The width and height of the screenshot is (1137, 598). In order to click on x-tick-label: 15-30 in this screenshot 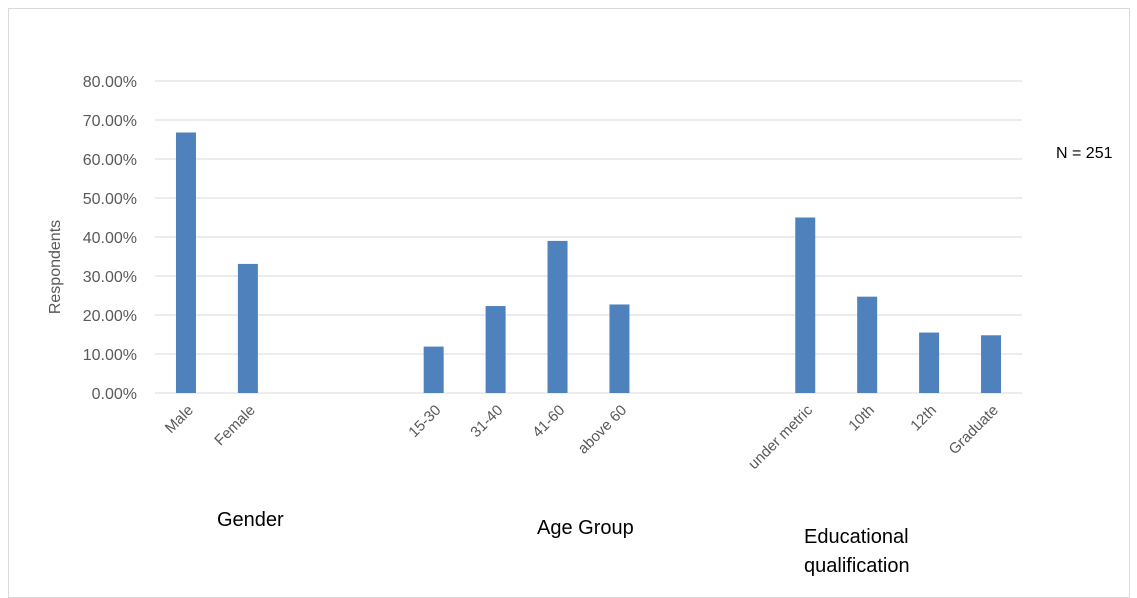, I will do `click(424, 421)`.